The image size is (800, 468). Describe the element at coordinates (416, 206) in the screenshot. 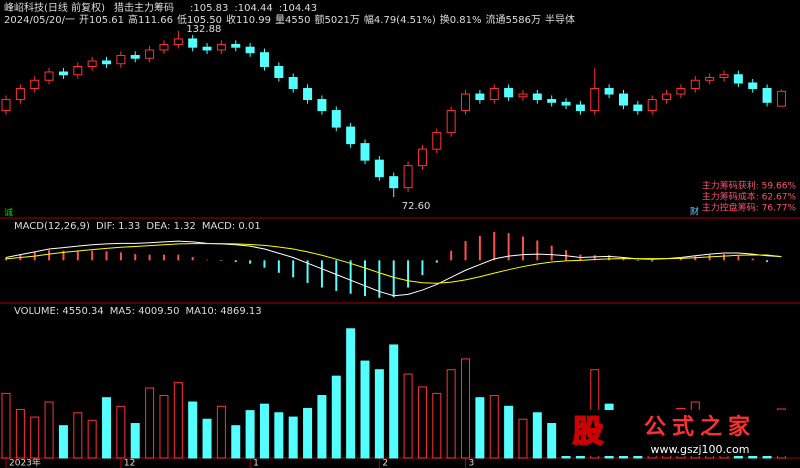

I see `low-annotation: 72.60` at that location.